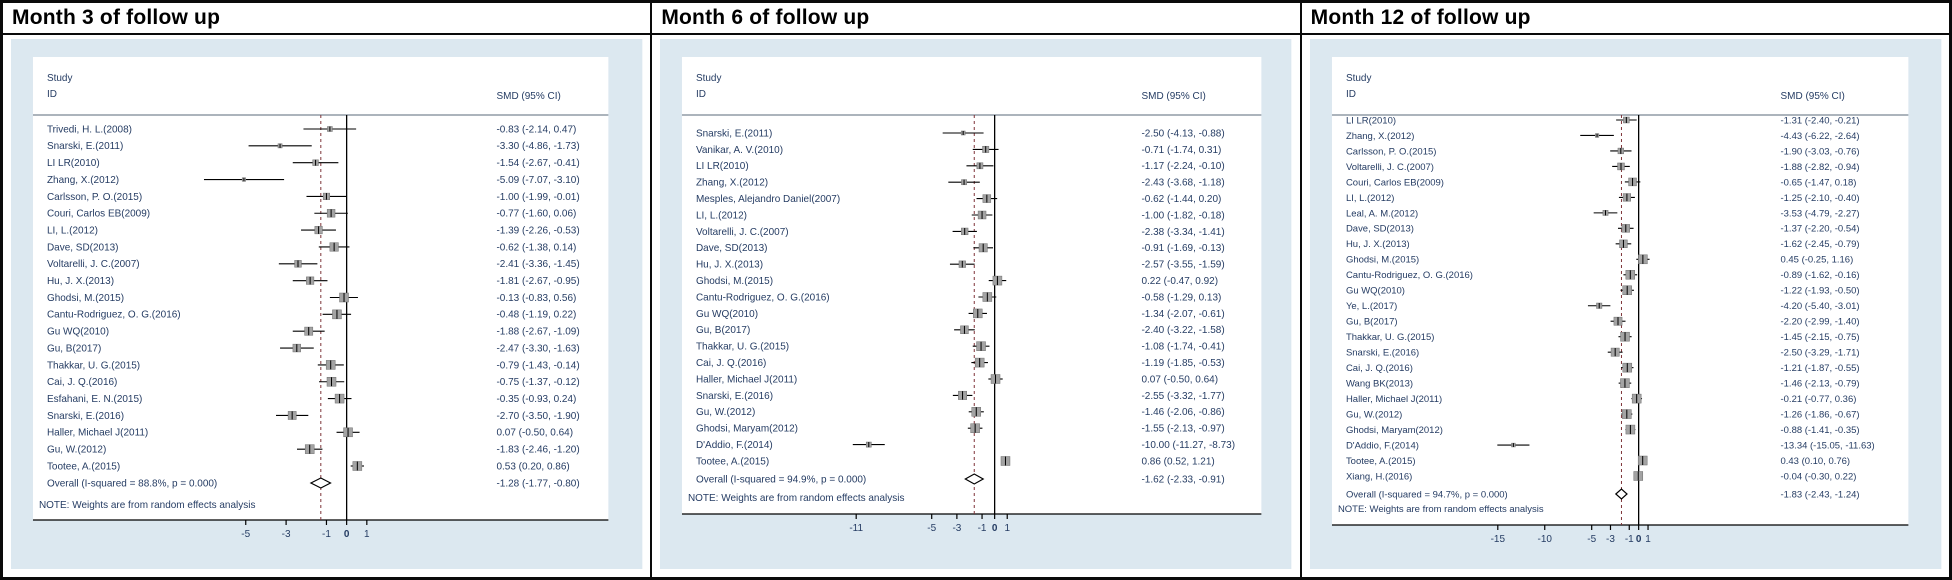  Describe the element at coordinates (1183, 215) in the screenshot. I see `study-smd-value: -1.00 (-1.82, -0.18)` at that location.